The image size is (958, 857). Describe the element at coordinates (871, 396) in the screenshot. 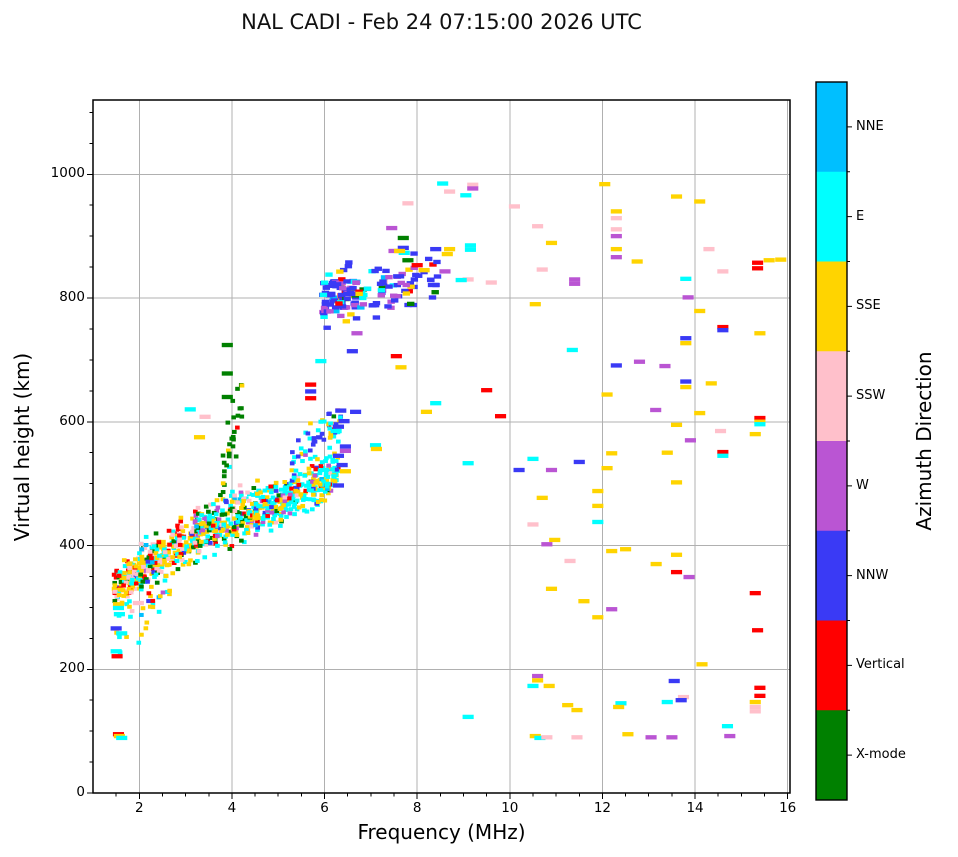

I see `colorbar-tick-label: SSW` at that location.